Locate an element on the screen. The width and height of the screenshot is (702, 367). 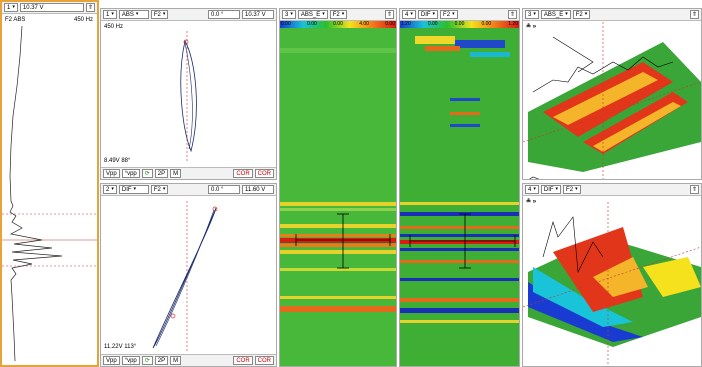
p2-lissajous is located at coordinates (185, 276).